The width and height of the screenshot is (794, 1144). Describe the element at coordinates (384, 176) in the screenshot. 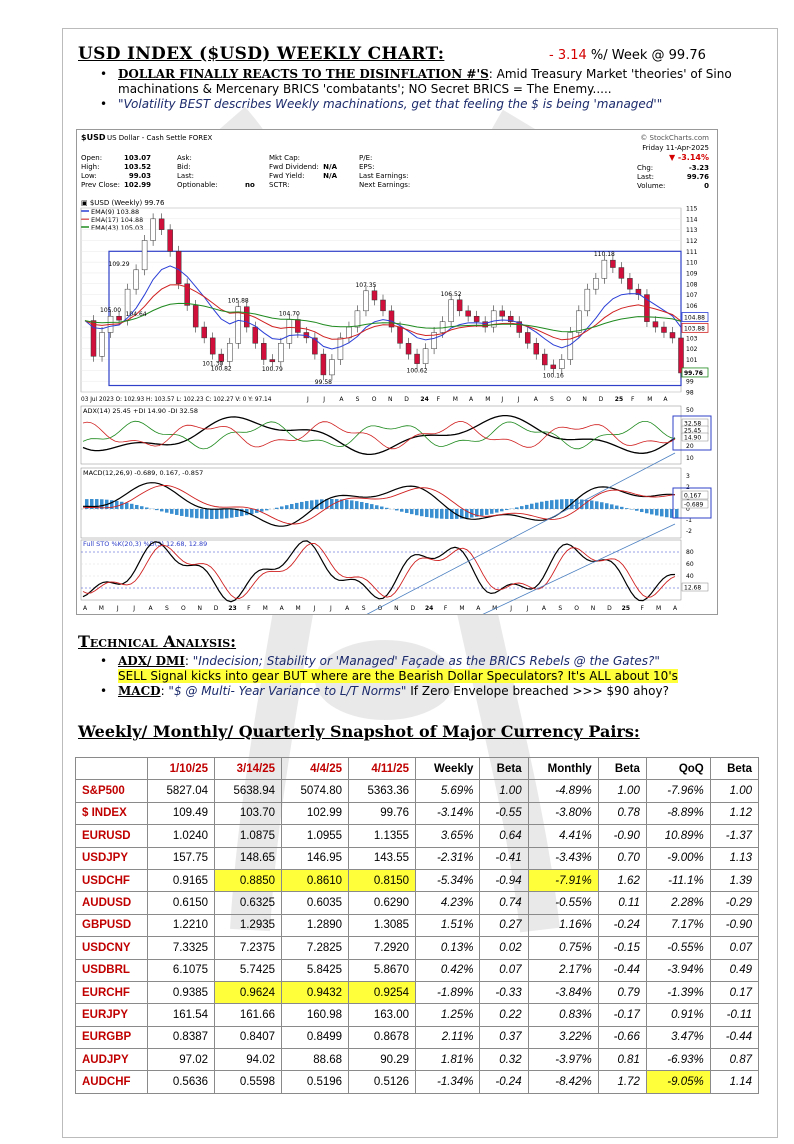

I see `chart-stat-label: Last Earnings:` at that location.